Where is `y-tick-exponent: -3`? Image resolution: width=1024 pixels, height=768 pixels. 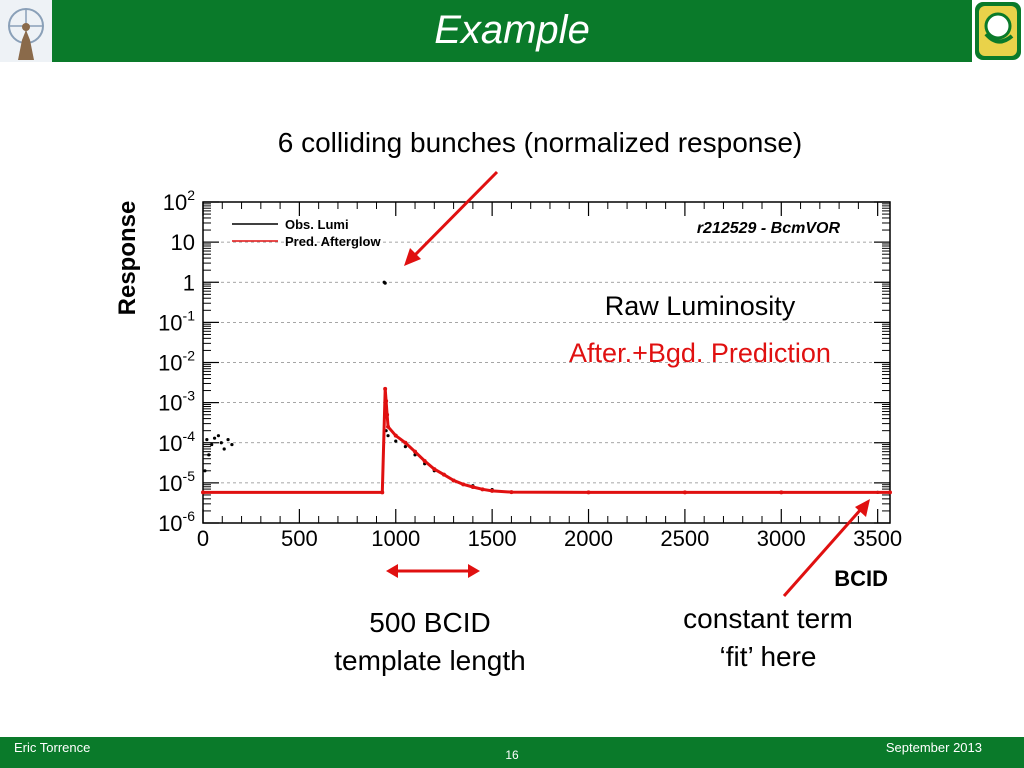
y-tick-exponent: -3 is located at coordinates (189, 396).